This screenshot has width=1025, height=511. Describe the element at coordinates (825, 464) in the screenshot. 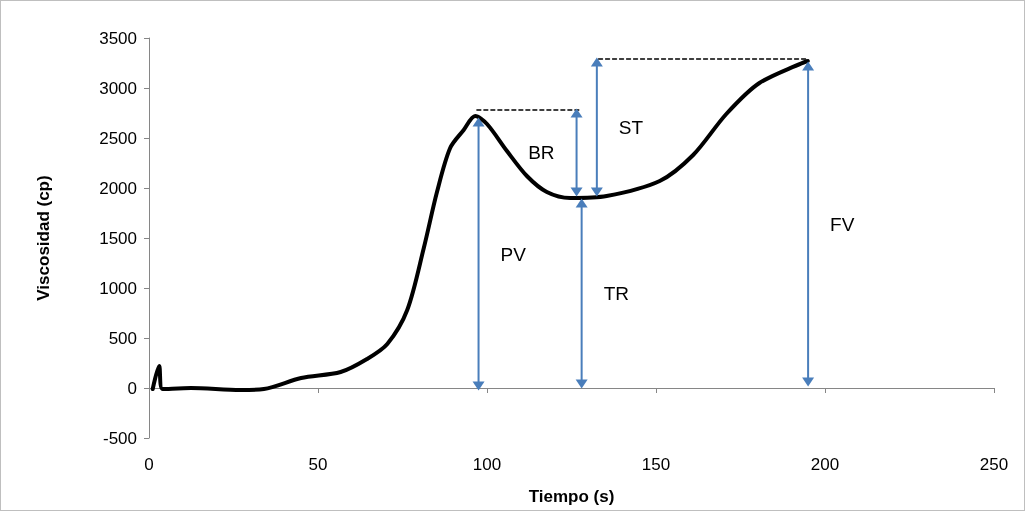

I see `x-tick-label: 200` at that location.